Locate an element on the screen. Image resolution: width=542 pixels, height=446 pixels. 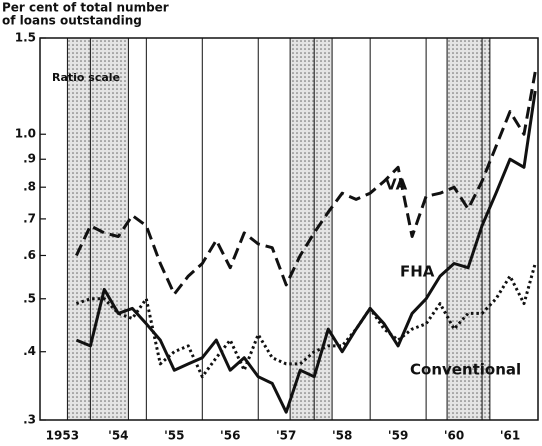
x-tick-label: '56 is located at coordinates (230, 436).